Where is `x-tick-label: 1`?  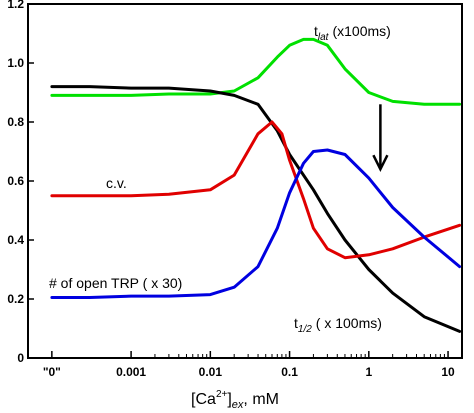 x-tick-label: 1 is located at coordinates (368, 372).